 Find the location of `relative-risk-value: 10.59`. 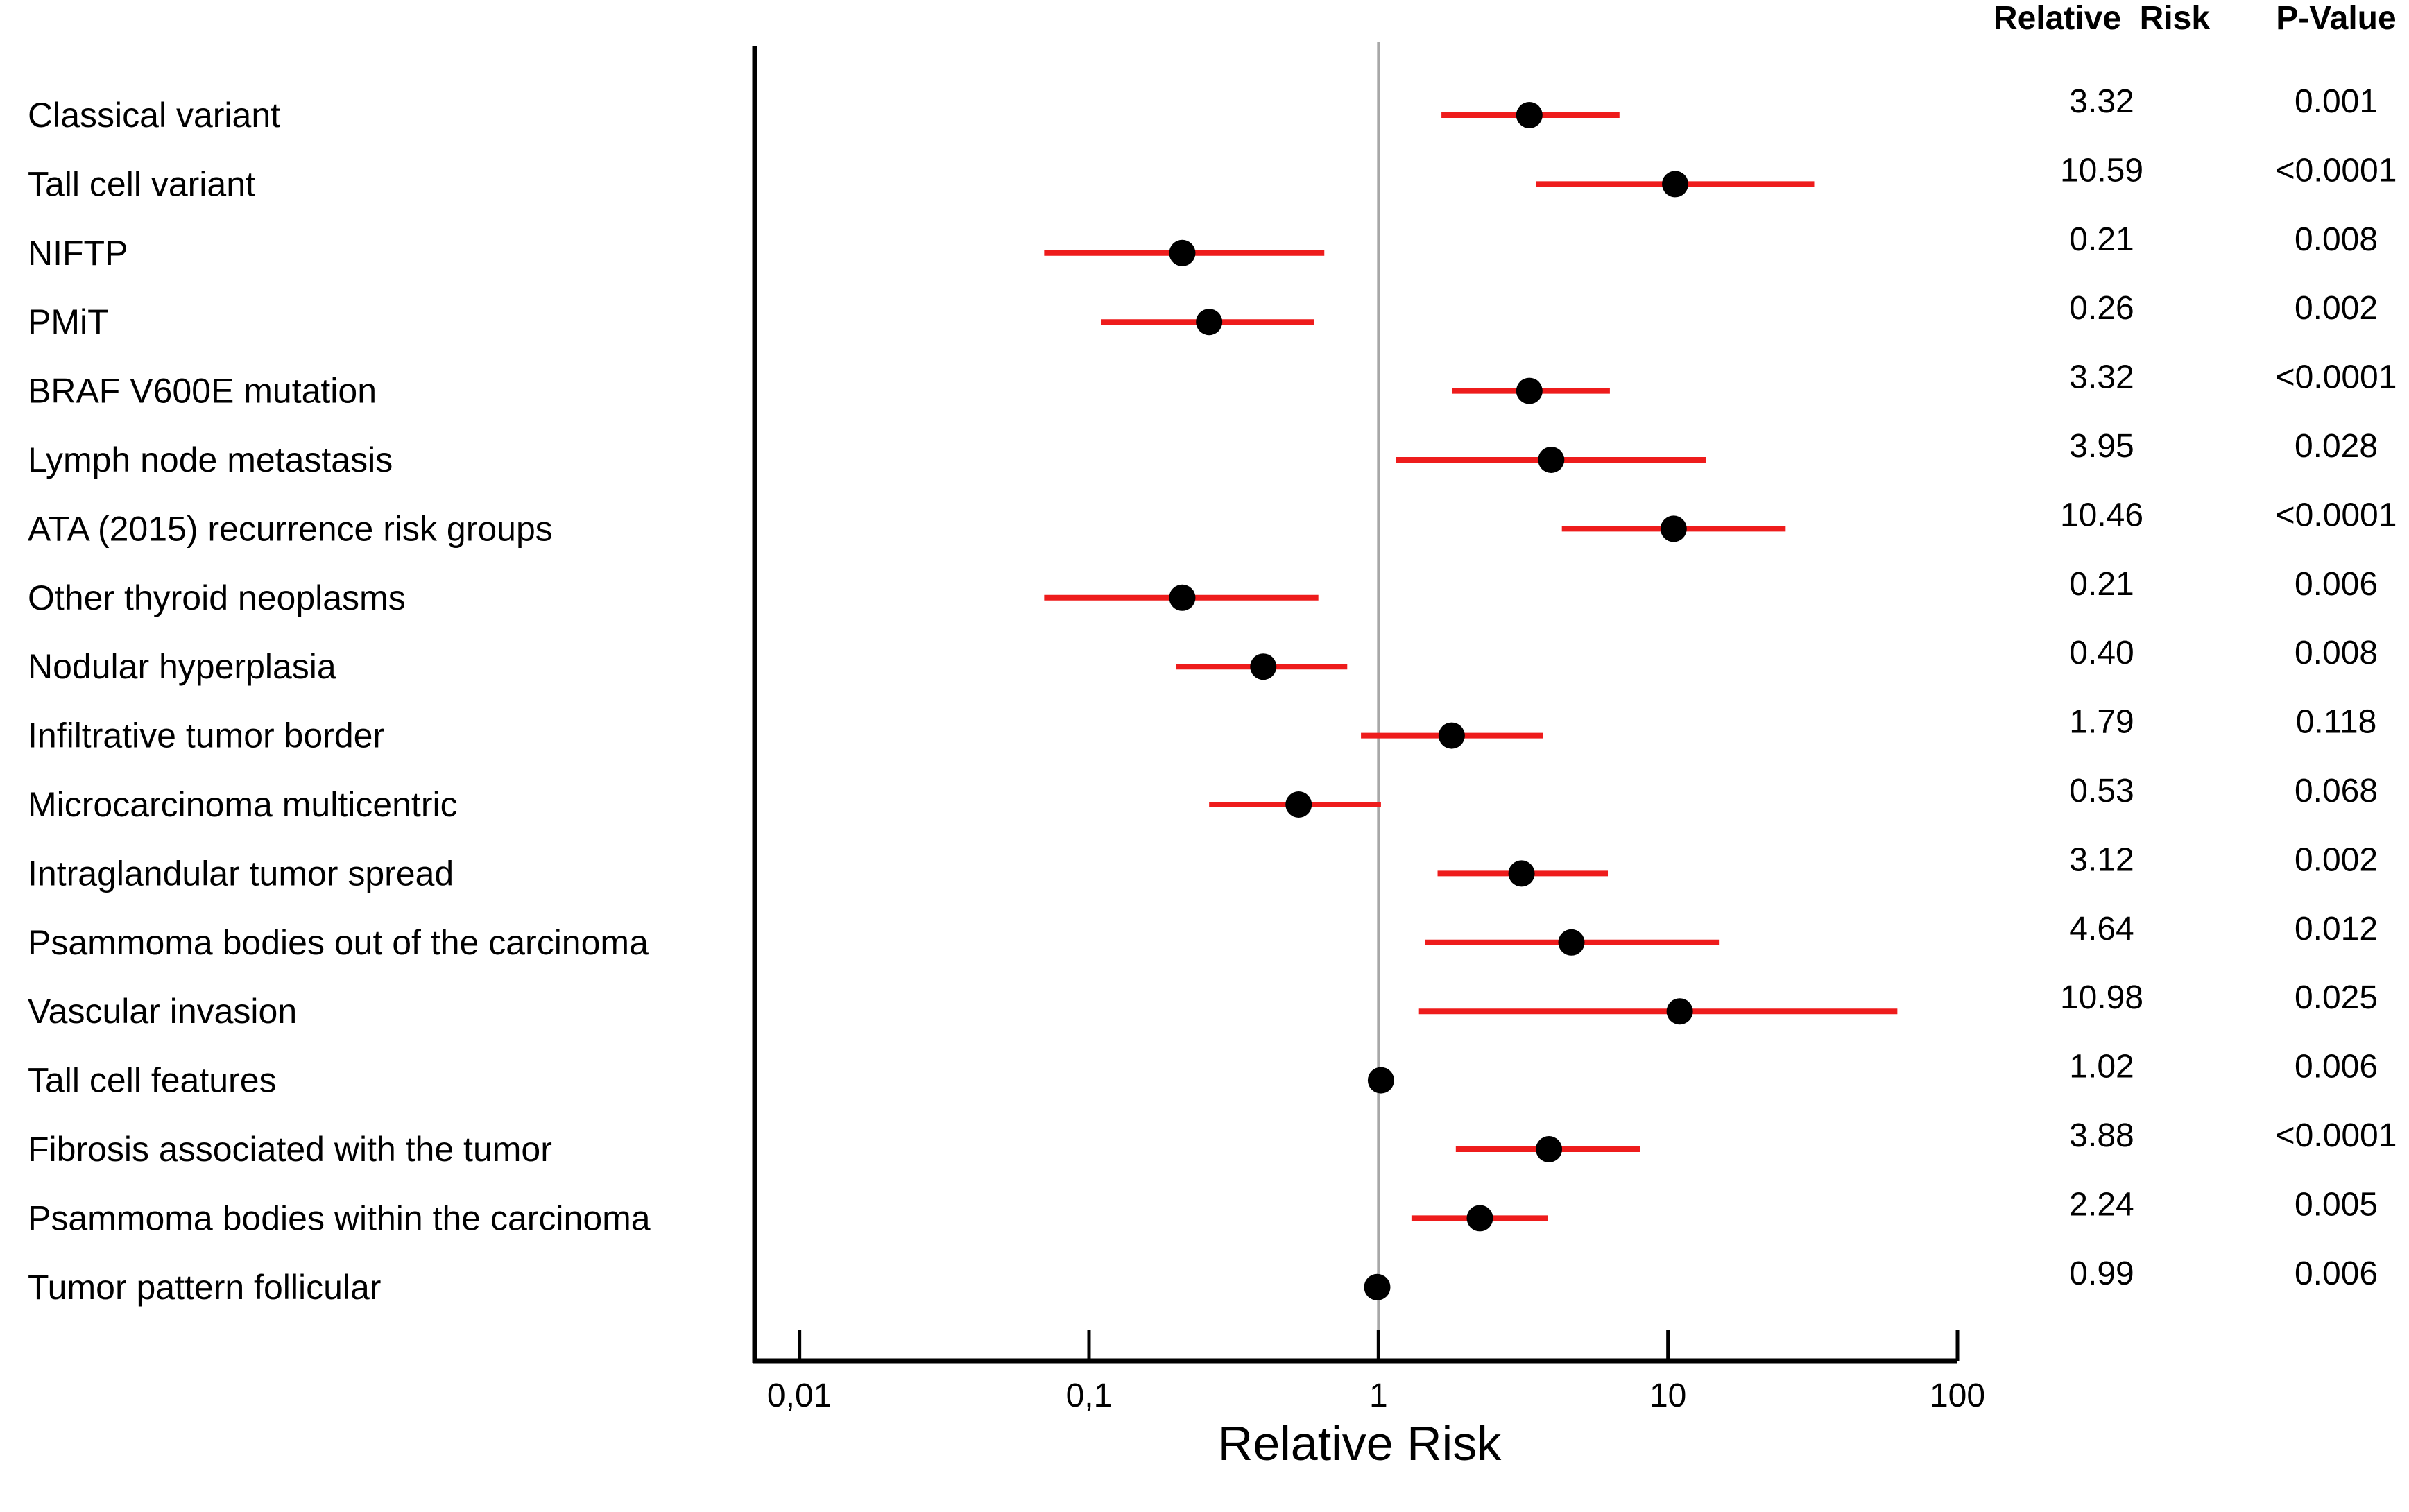

relative-risk-value: 10.59 is located at coordinates (2101, 171).